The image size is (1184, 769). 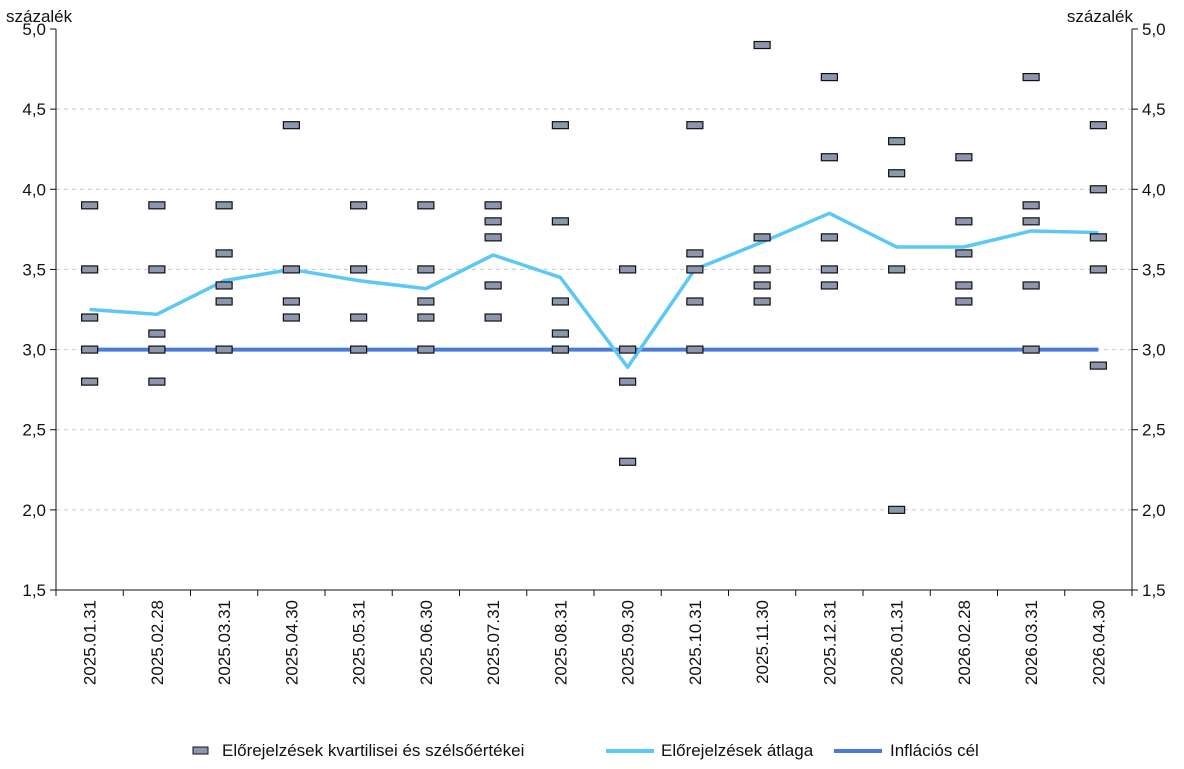 I want to click on x-tick-label: 2026.02.28, so click(x=964, y=642).